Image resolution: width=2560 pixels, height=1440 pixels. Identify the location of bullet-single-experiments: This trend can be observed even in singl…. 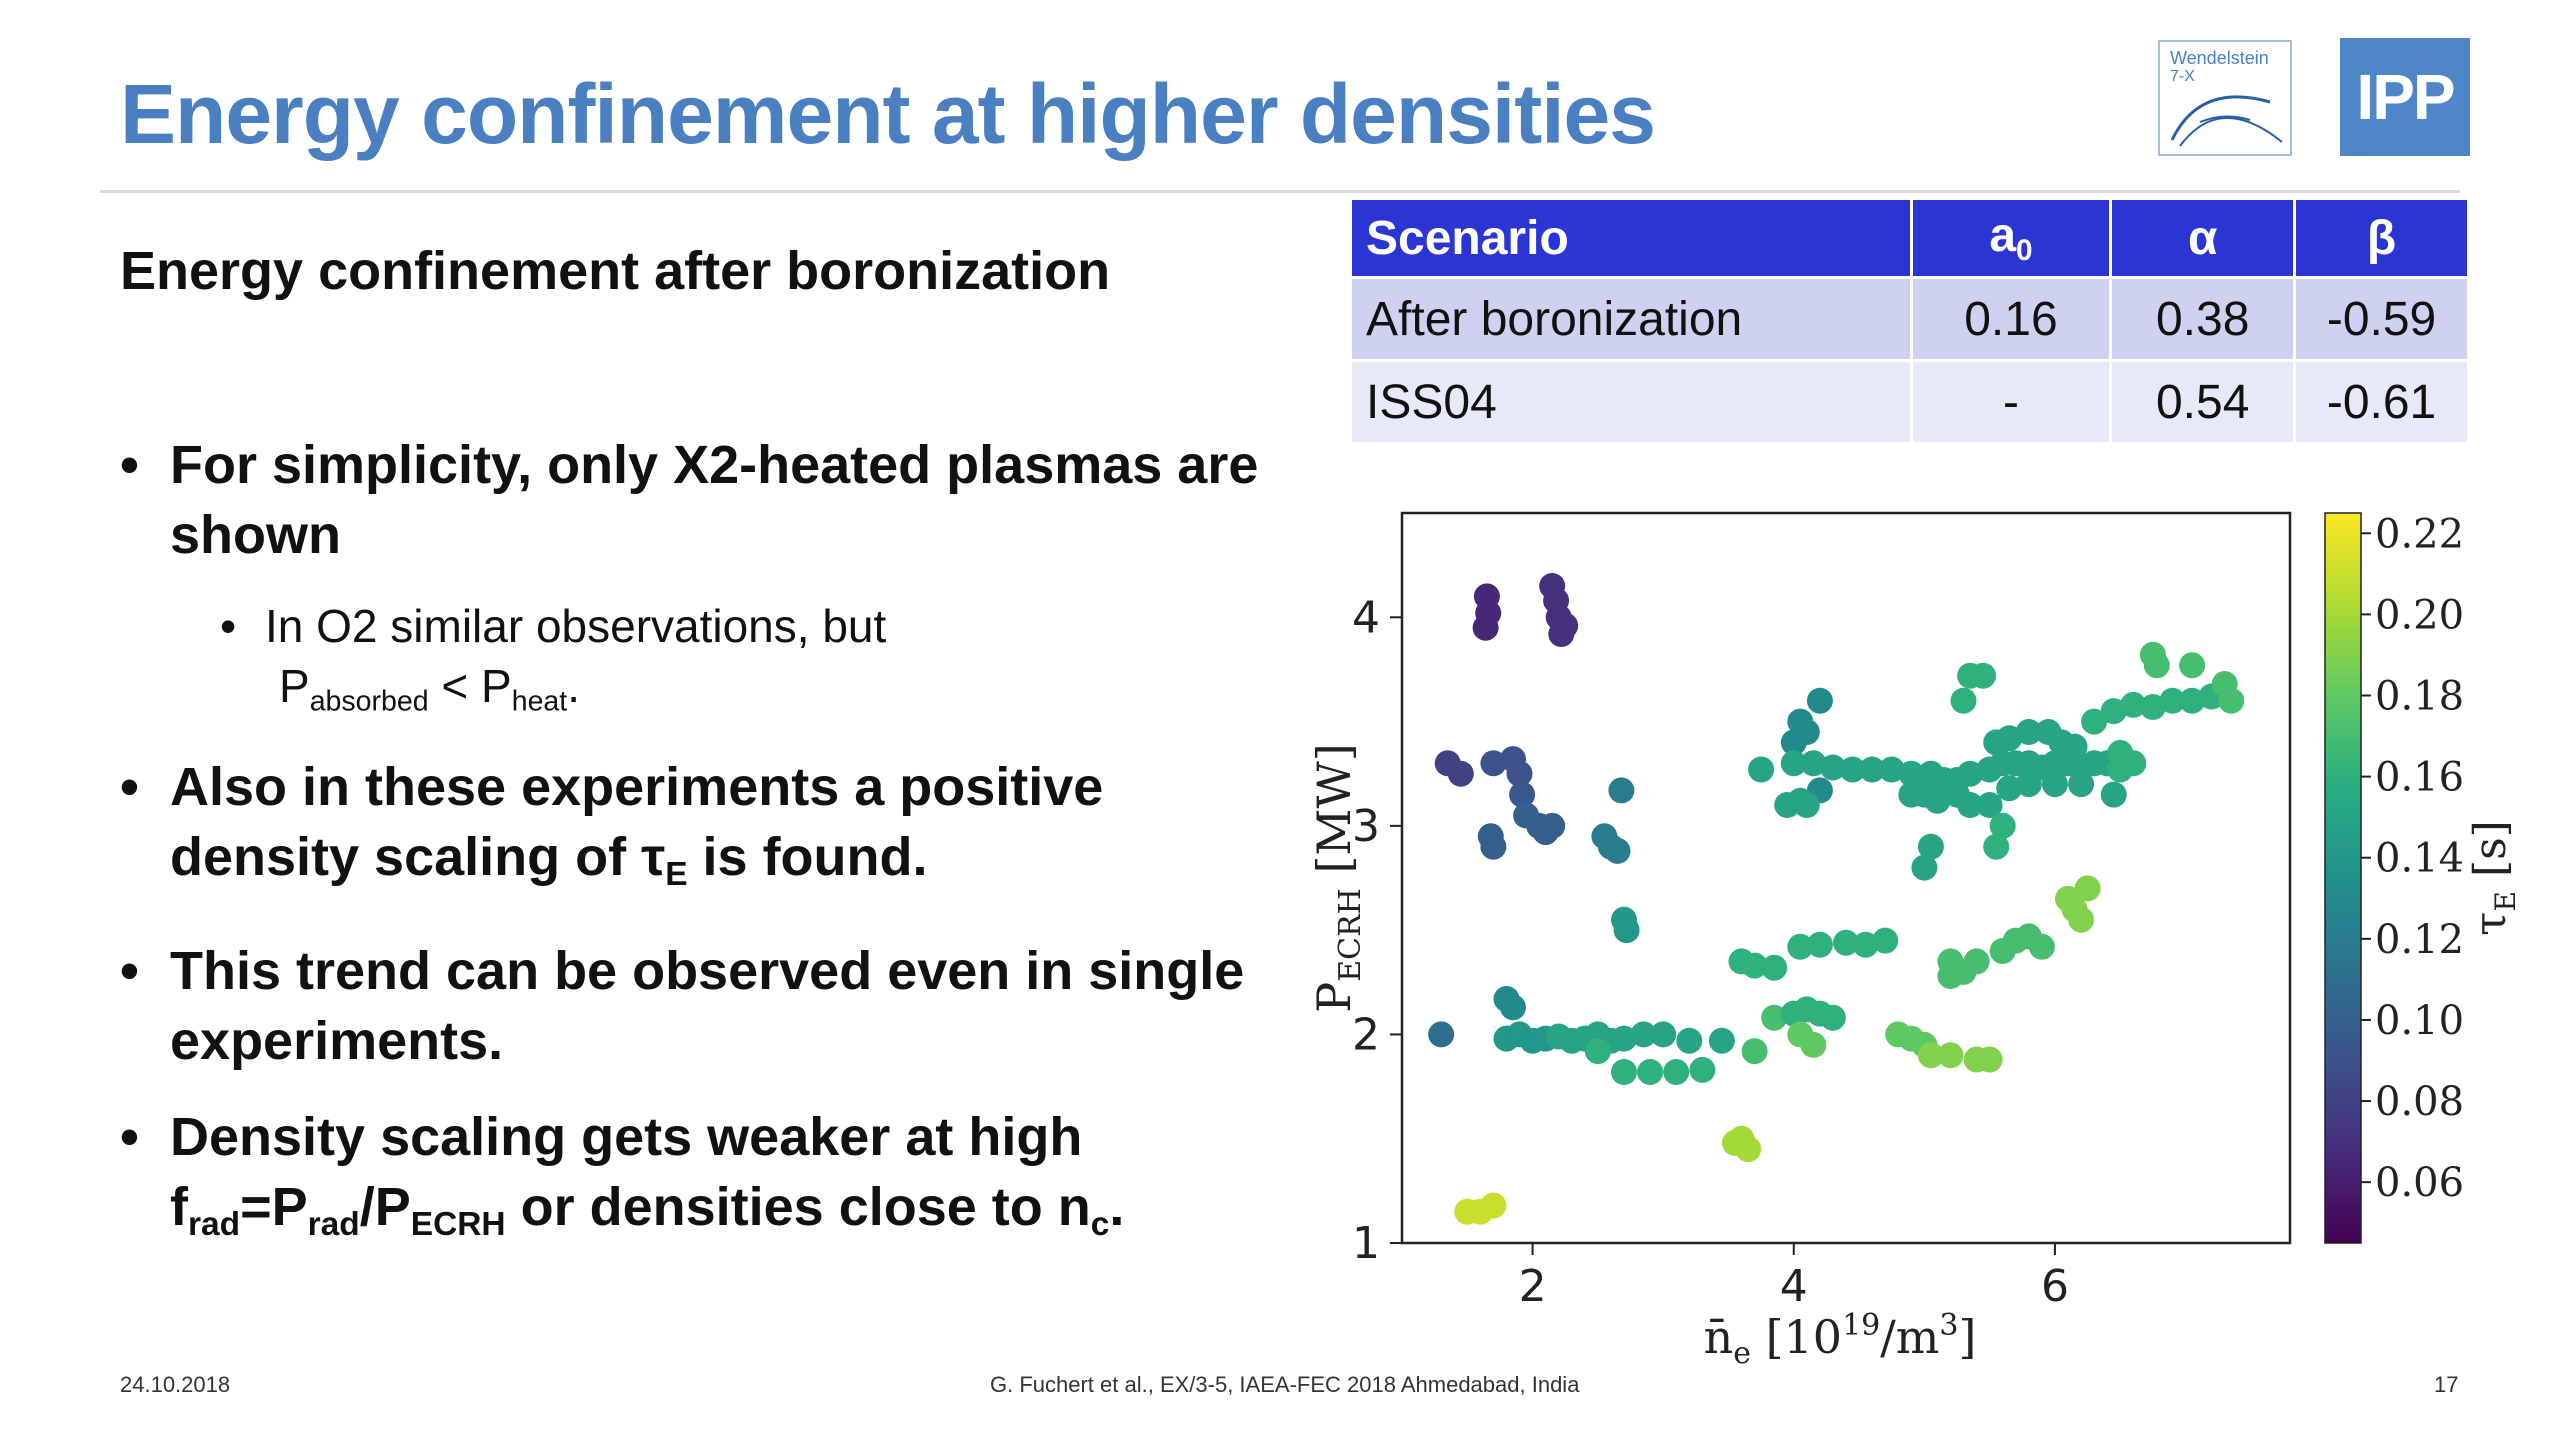
(710, 1006).